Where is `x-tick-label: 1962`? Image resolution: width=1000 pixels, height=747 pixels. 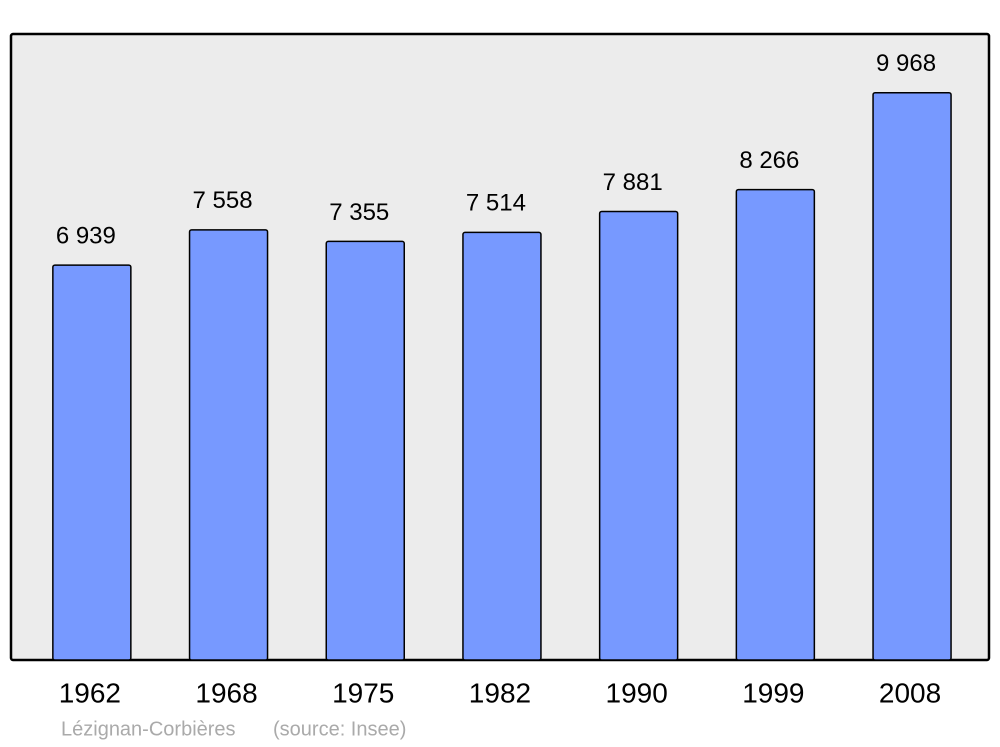
x-tick-label: 1962 is located at coordinates (90, 692).